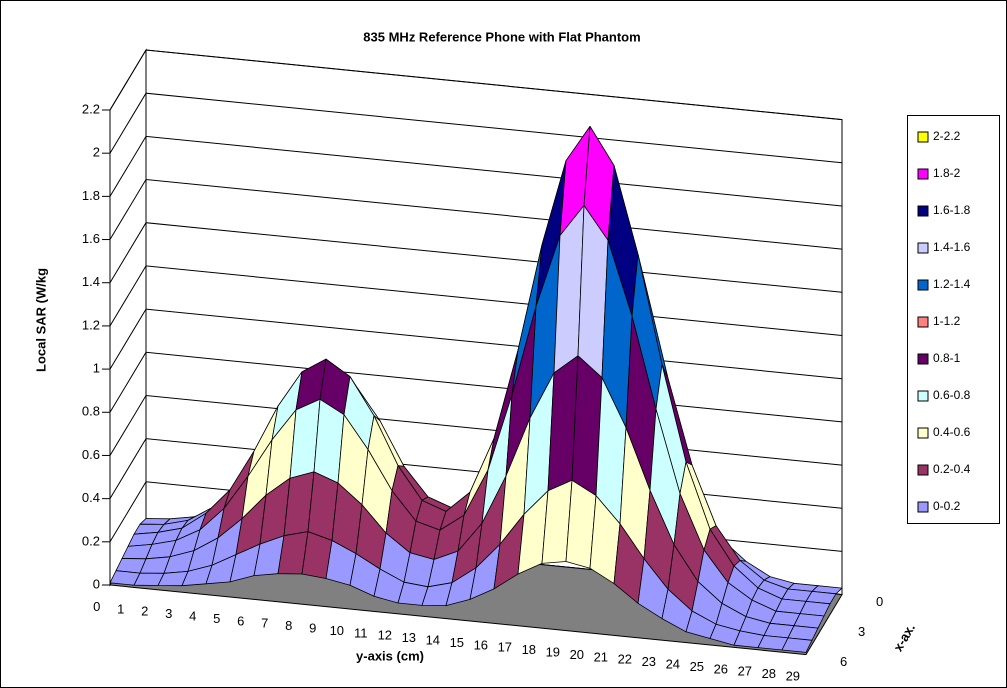 The height and width of the screenshot is (688, 1007). I want to click on x-tick-label: 7, so click(264, 623).